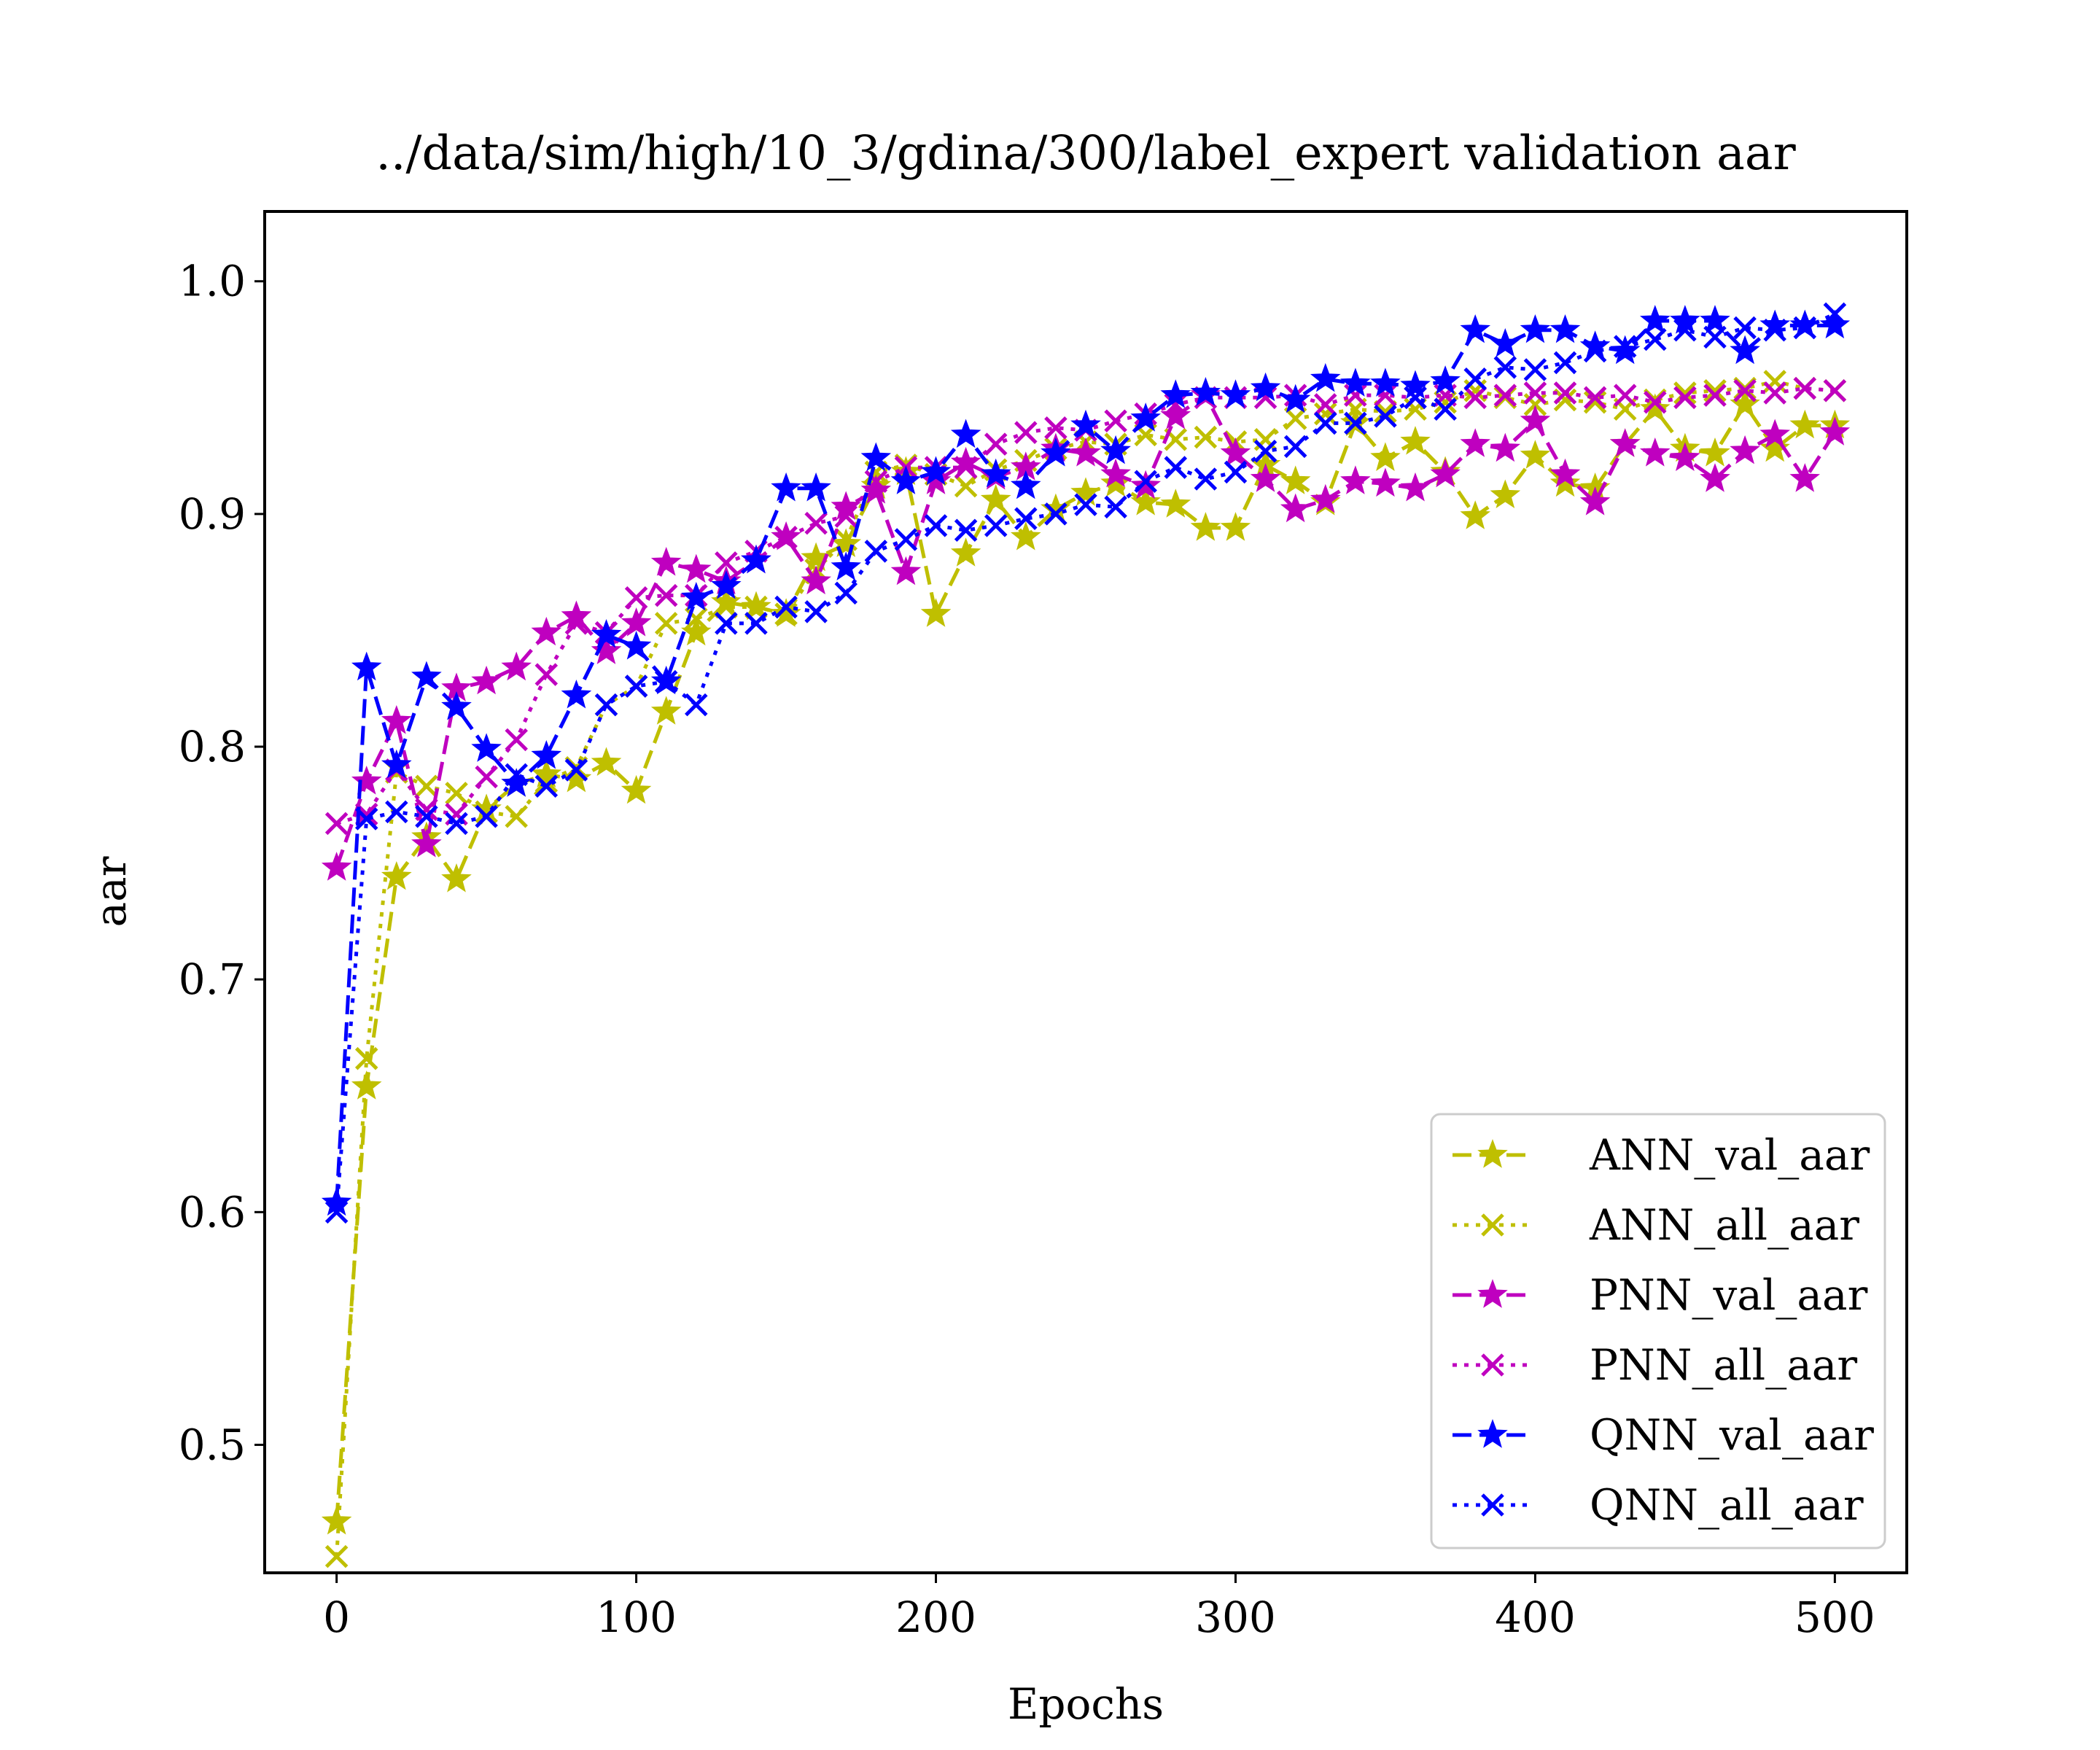 The width and height of the screenshot is (2100, 1750). Describe the element at coordinates (1660, 1295) in the screenshot. I see `legend-item-PNN_val_aar: PNN_val_aar` at that location.